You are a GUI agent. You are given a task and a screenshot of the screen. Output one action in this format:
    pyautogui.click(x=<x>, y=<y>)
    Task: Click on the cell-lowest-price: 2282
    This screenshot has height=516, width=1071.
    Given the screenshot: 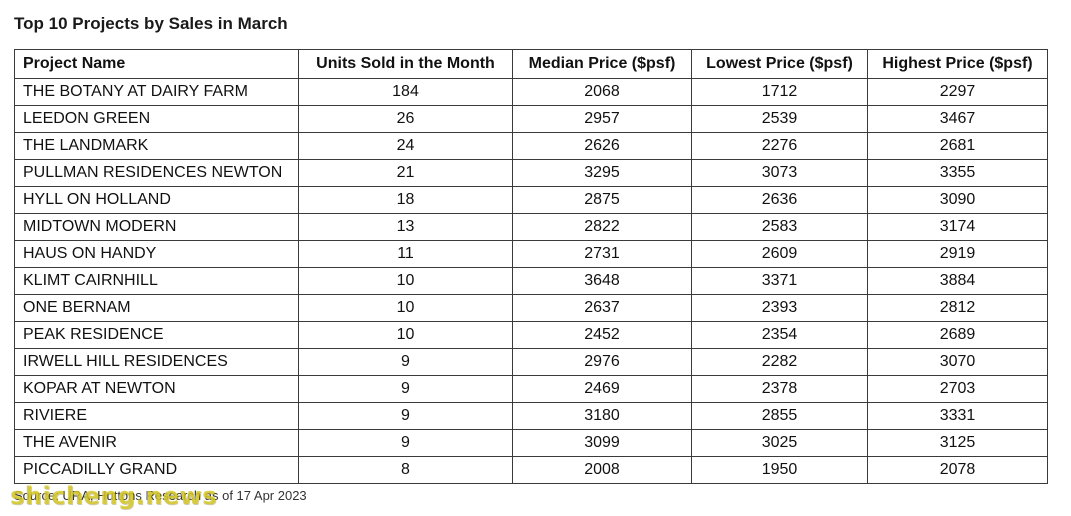 What is the action you would take?
    pyautogui.click(x=779, y=362)
    